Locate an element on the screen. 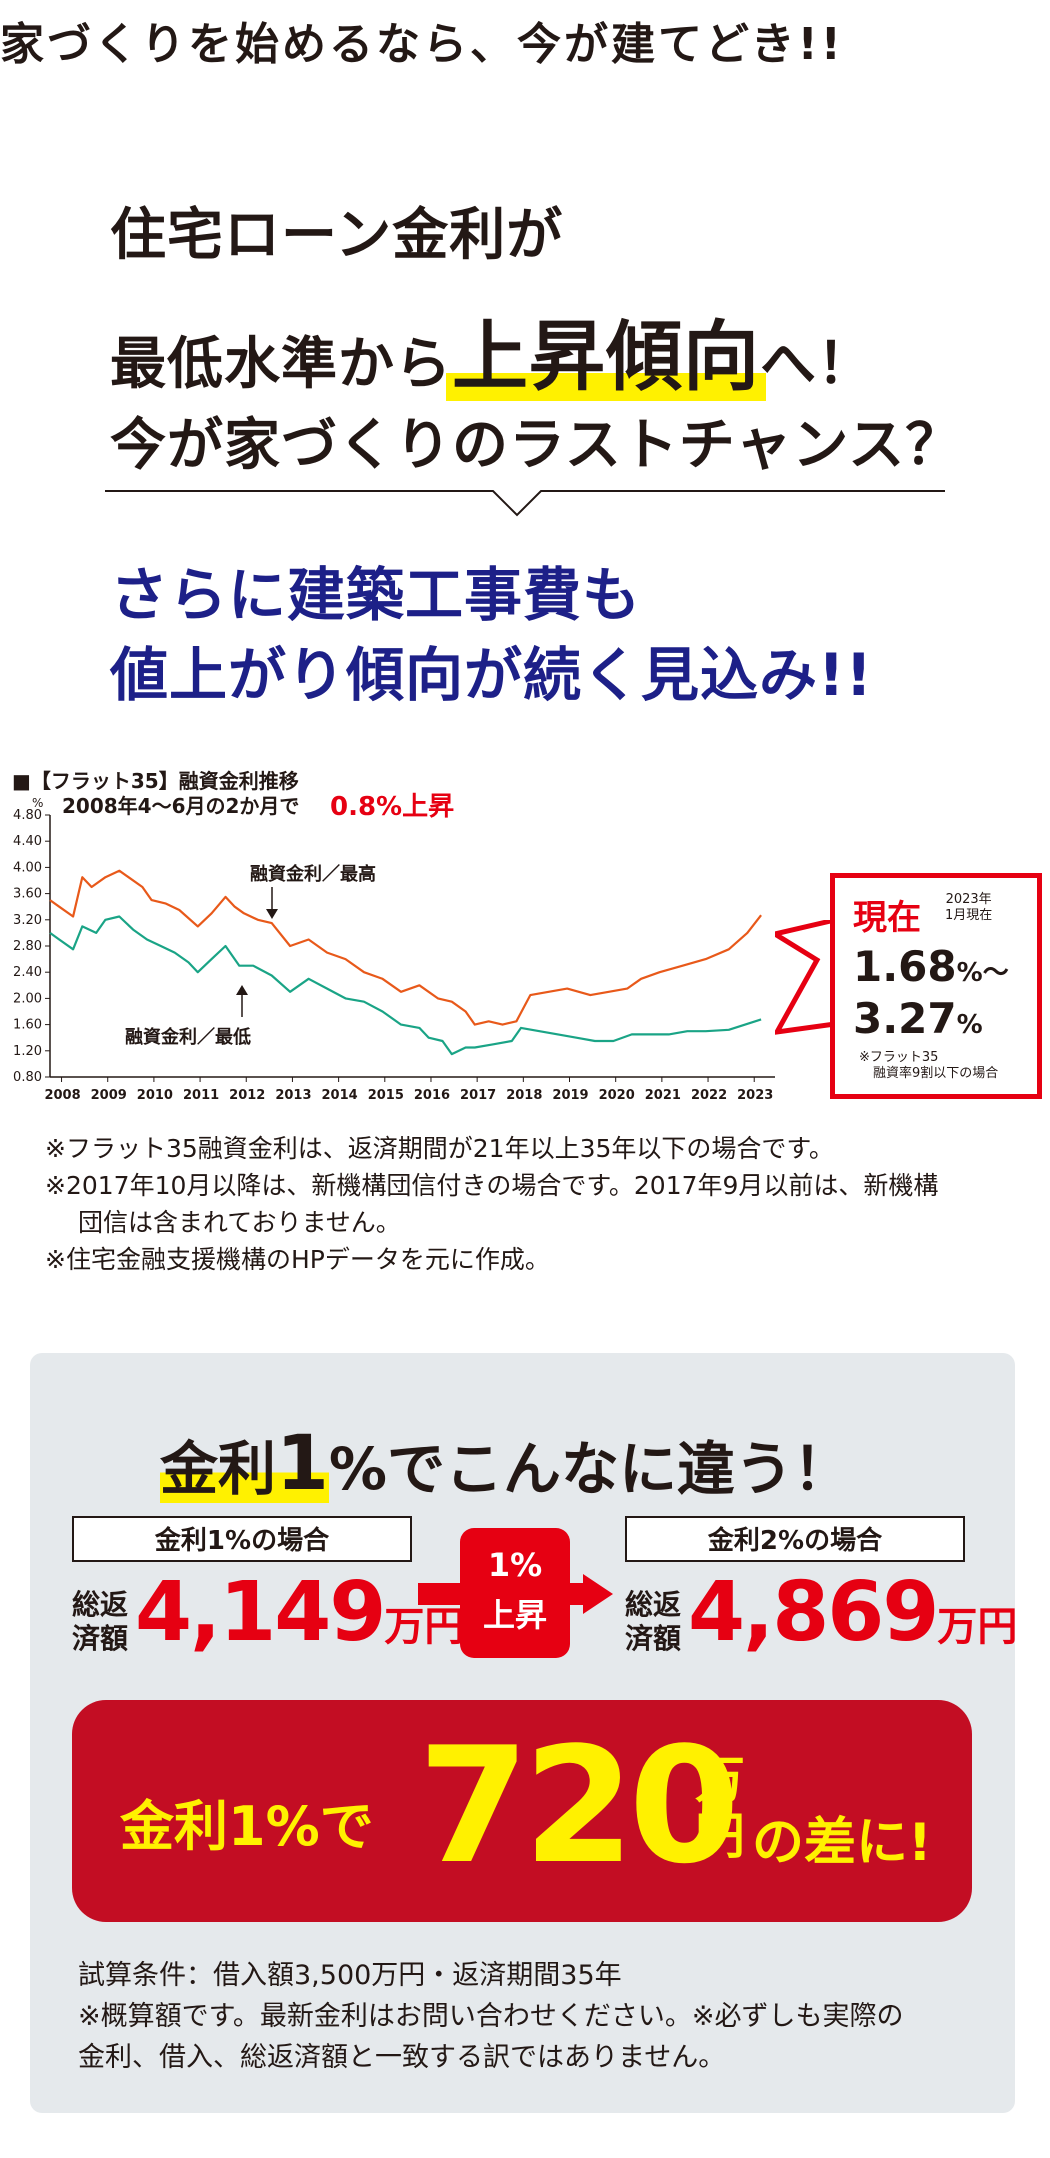  rise-arrow-icon is located at coordinates (515, 1593).